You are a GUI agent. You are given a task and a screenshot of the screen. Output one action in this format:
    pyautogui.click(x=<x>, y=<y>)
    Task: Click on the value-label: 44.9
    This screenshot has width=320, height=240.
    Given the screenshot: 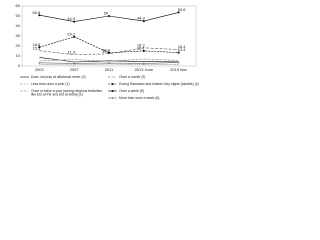 What is the action you would take?
    pyautogui.click(x=141, y=18)
    